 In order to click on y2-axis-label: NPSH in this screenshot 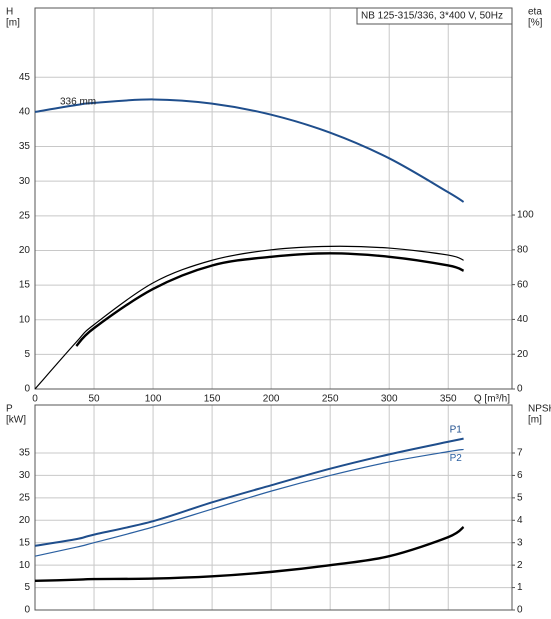, I will do `click(539, 409)`.